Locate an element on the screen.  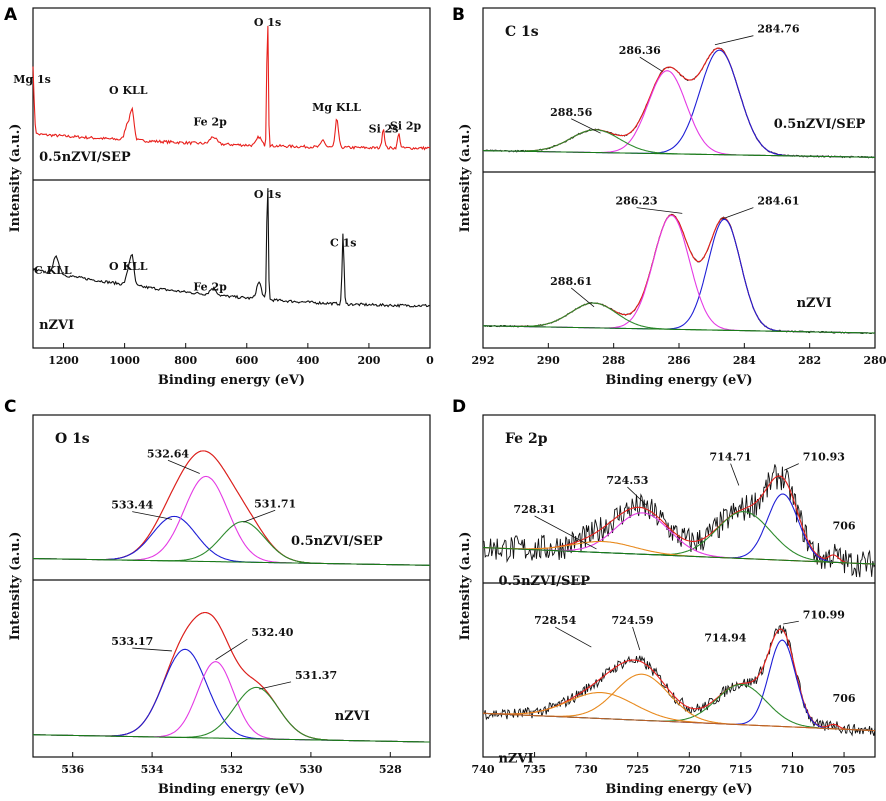
peak-label: C KLL is located at coordinates (53, 270).